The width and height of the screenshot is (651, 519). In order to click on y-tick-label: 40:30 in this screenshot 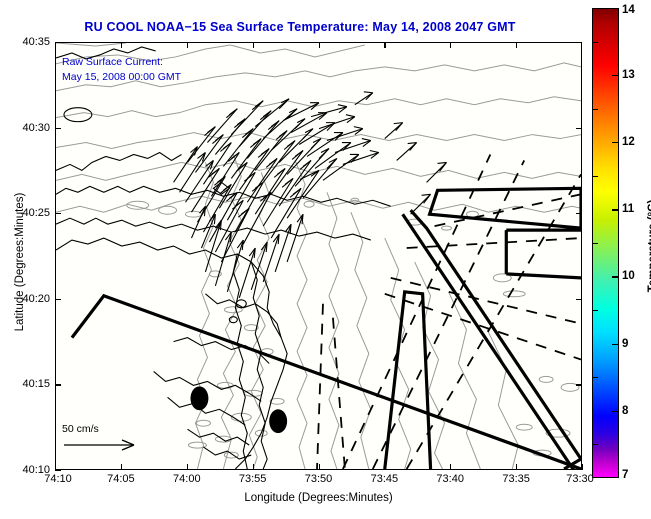, I will do `click(36, 127)`.